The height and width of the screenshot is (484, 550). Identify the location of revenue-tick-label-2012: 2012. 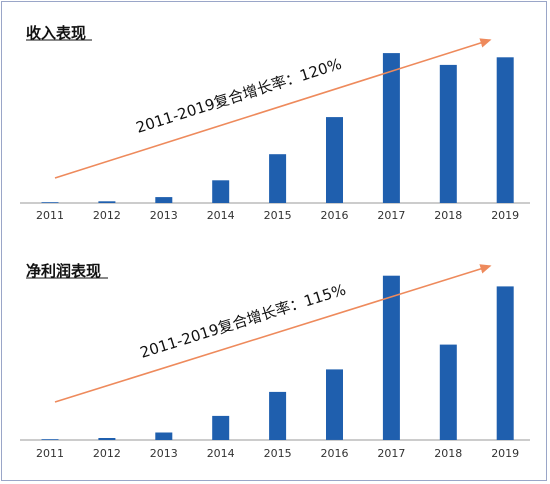
(107, 215).